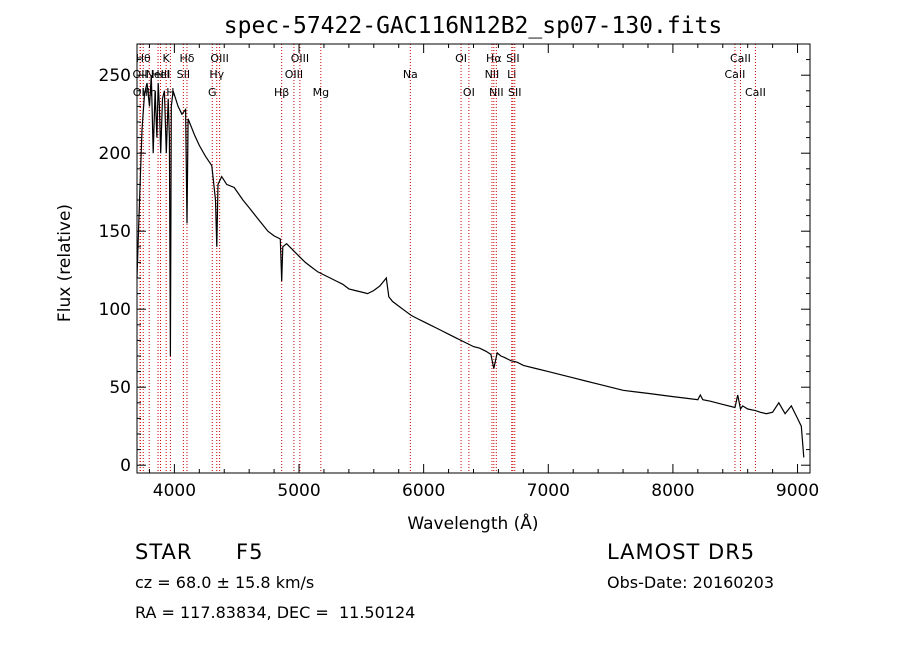 The width and height of the screenshot is (900, 649). I want to click on spectral-line-label: Mg, so click(321, 92).